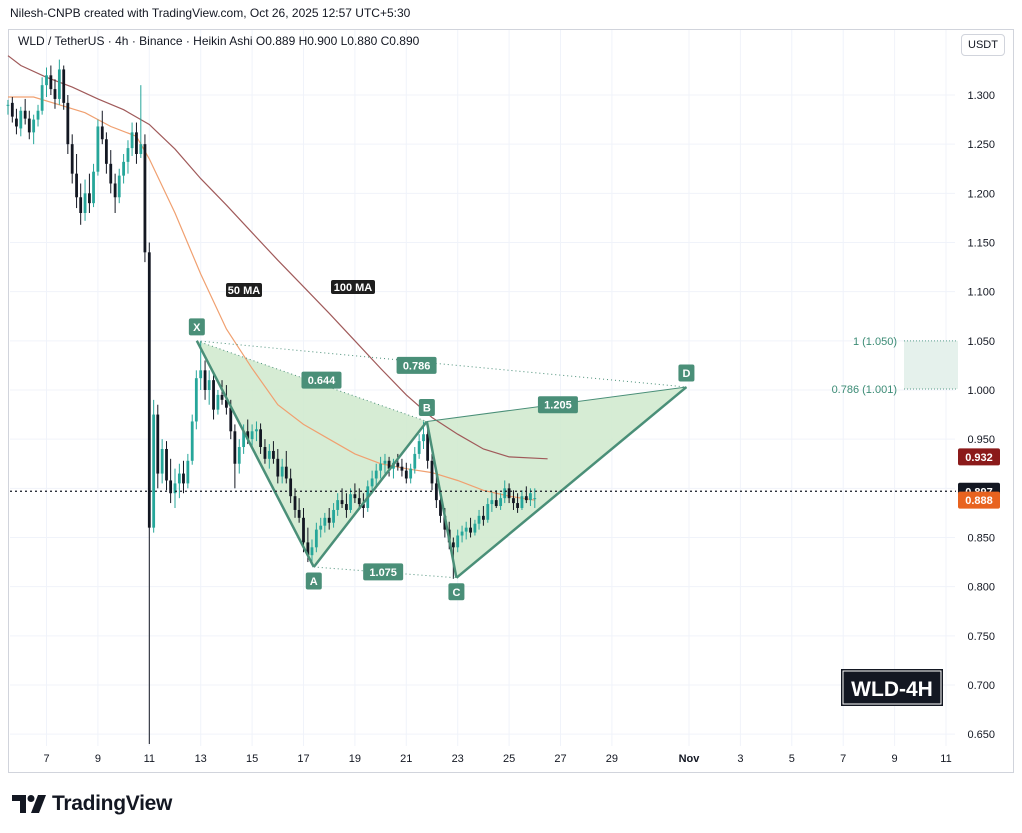 This screenshot has width=1022, height=833. Describe the element at coordinates (981, 342) in the screenshot. I see `y-tick-label: 1.050` at that location.